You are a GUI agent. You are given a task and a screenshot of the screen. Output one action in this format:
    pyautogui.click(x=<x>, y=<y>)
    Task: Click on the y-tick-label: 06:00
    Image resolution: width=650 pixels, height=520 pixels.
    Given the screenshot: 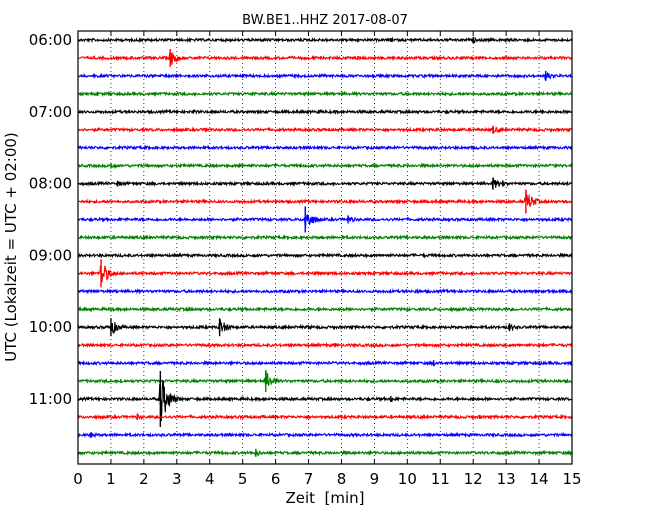 What is the action you would take?
    pyautogui.click(x=50, y=40)
    